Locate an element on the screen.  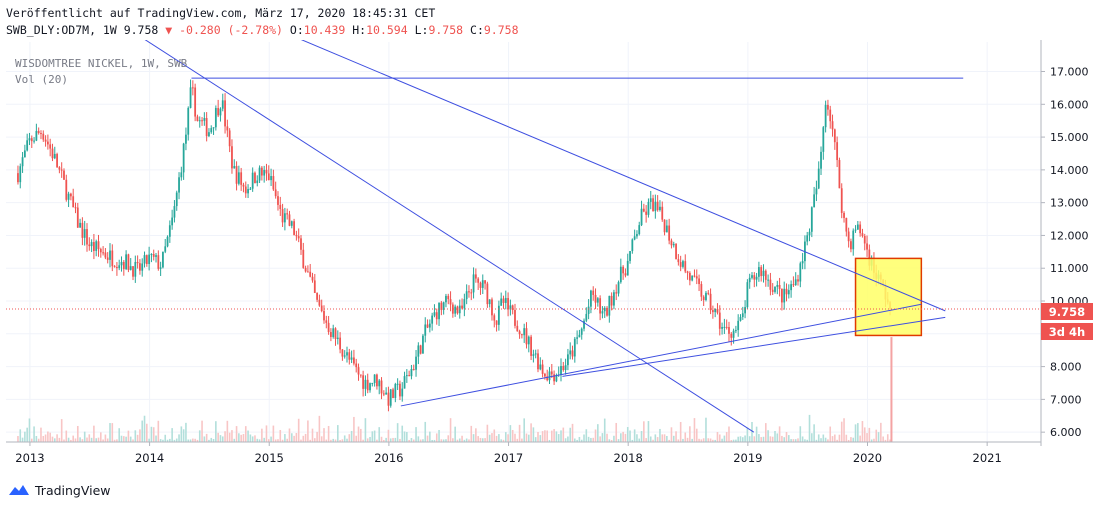
high-label: H: is located at coordinates (359, 30).